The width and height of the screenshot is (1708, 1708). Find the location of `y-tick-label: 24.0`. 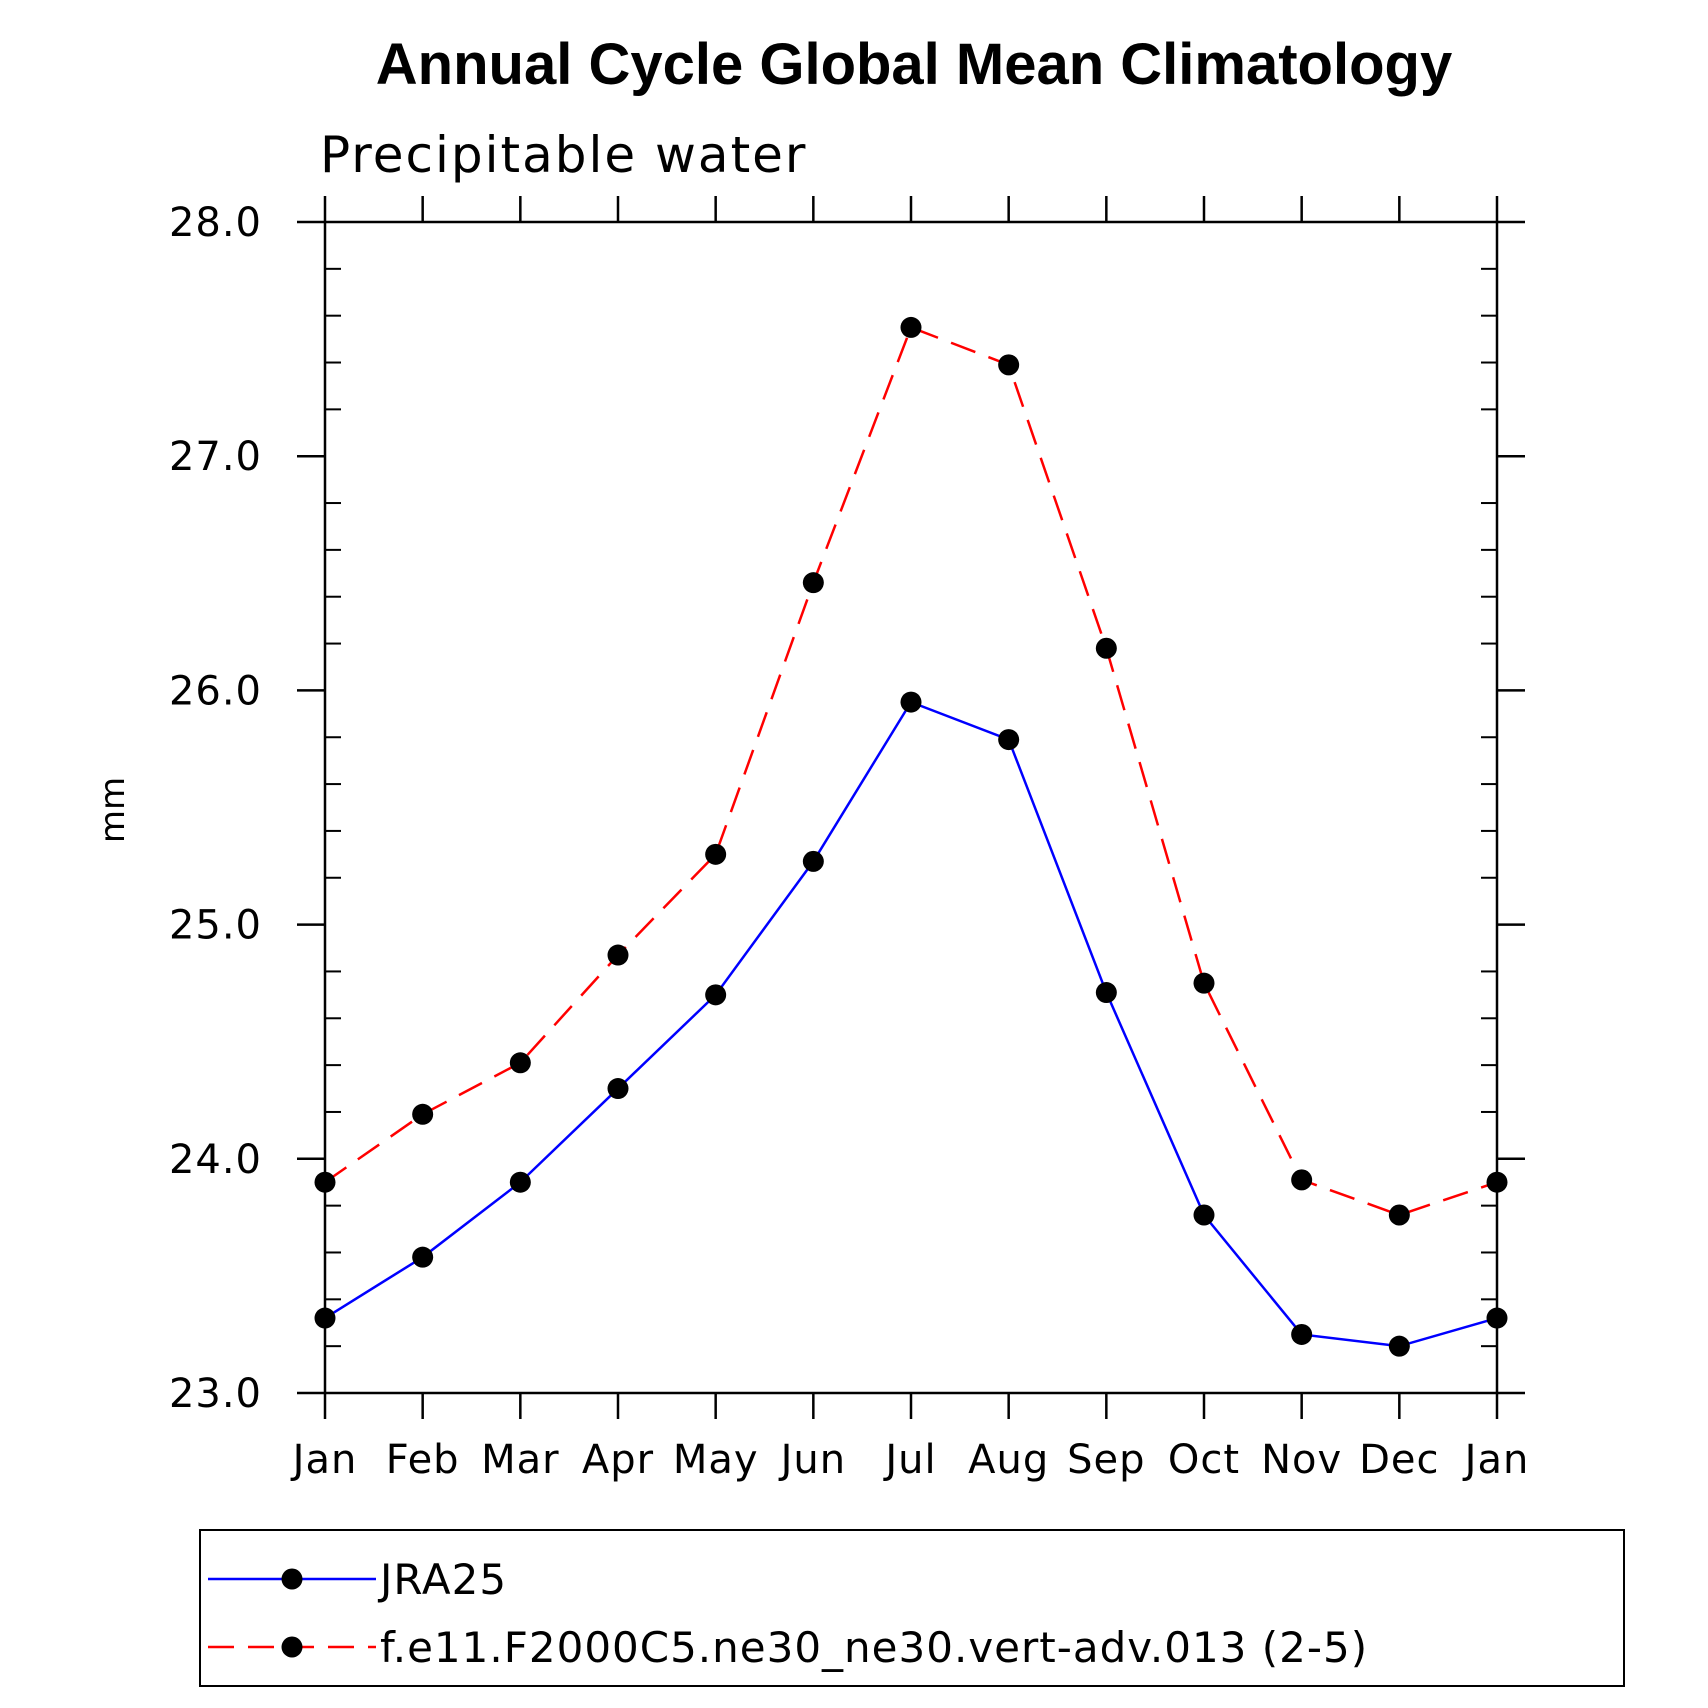

y-tick-label: 24.0 is located at coordinates (215, 1160).